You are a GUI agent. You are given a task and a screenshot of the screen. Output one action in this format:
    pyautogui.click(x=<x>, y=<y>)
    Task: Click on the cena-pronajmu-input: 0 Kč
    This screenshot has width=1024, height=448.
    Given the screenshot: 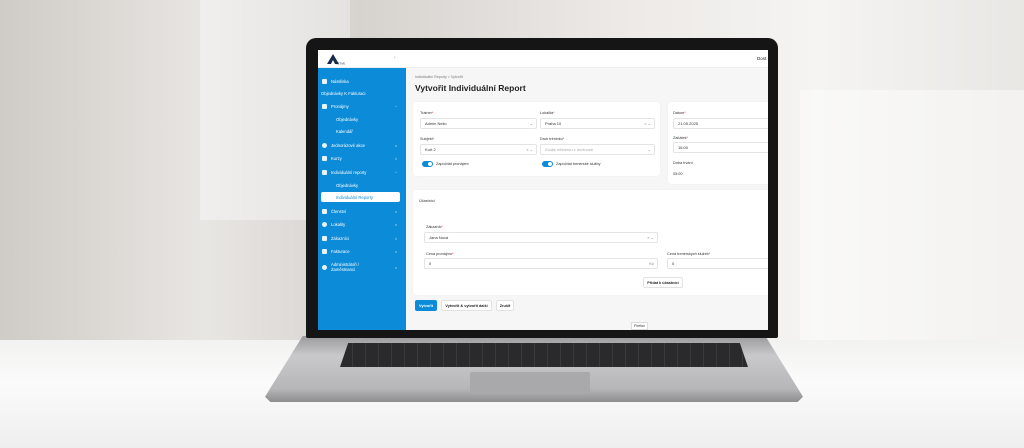 What is the action you would take?
    pyautogui.click(x=541, y=263)
    